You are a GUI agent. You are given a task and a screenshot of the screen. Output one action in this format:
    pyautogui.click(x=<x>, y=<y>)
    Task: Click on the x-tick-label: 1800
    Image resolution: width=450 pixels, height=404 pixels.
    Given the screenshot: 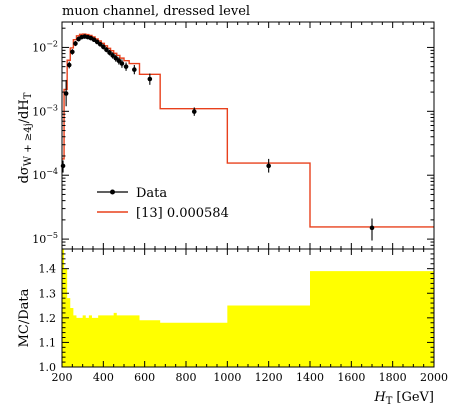 What is the action you would take?
    pyautogui.click(x=393, y=377)
    